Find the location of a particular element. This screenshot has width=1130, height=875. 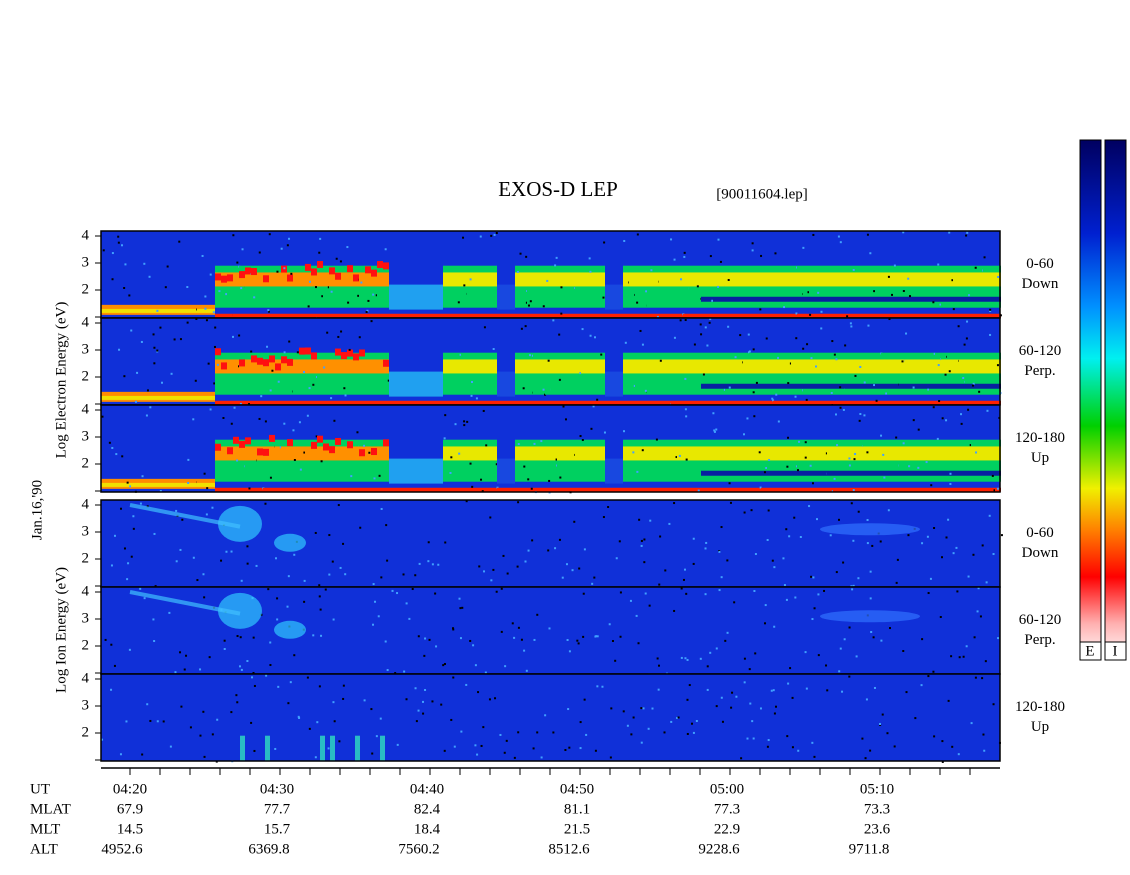

title: EXOS-D LEP is located at coordinates (558, 189).